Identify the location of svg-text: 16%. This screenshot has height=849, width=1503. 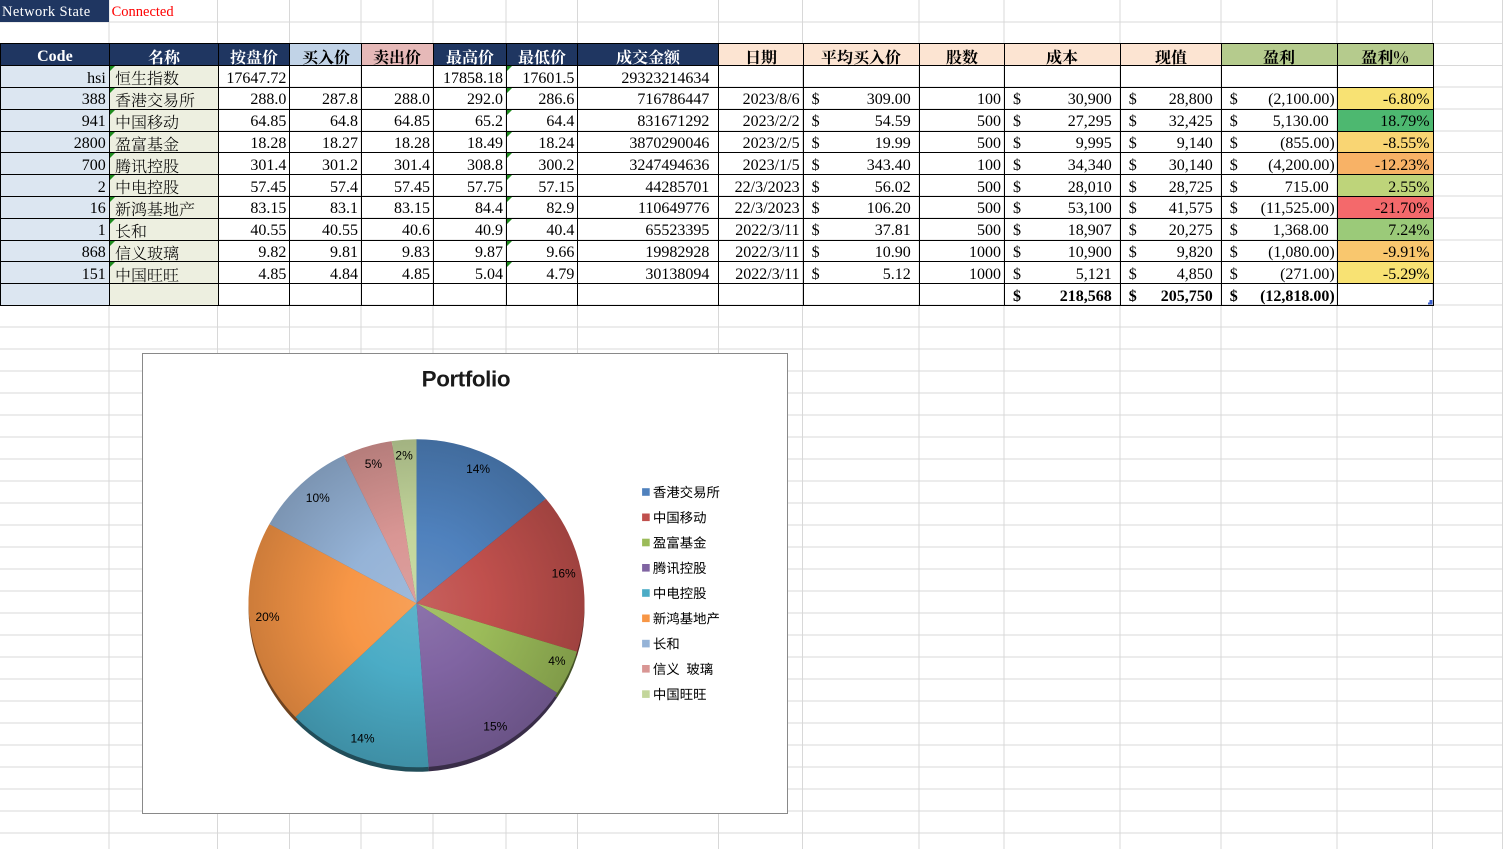
(564, 574).